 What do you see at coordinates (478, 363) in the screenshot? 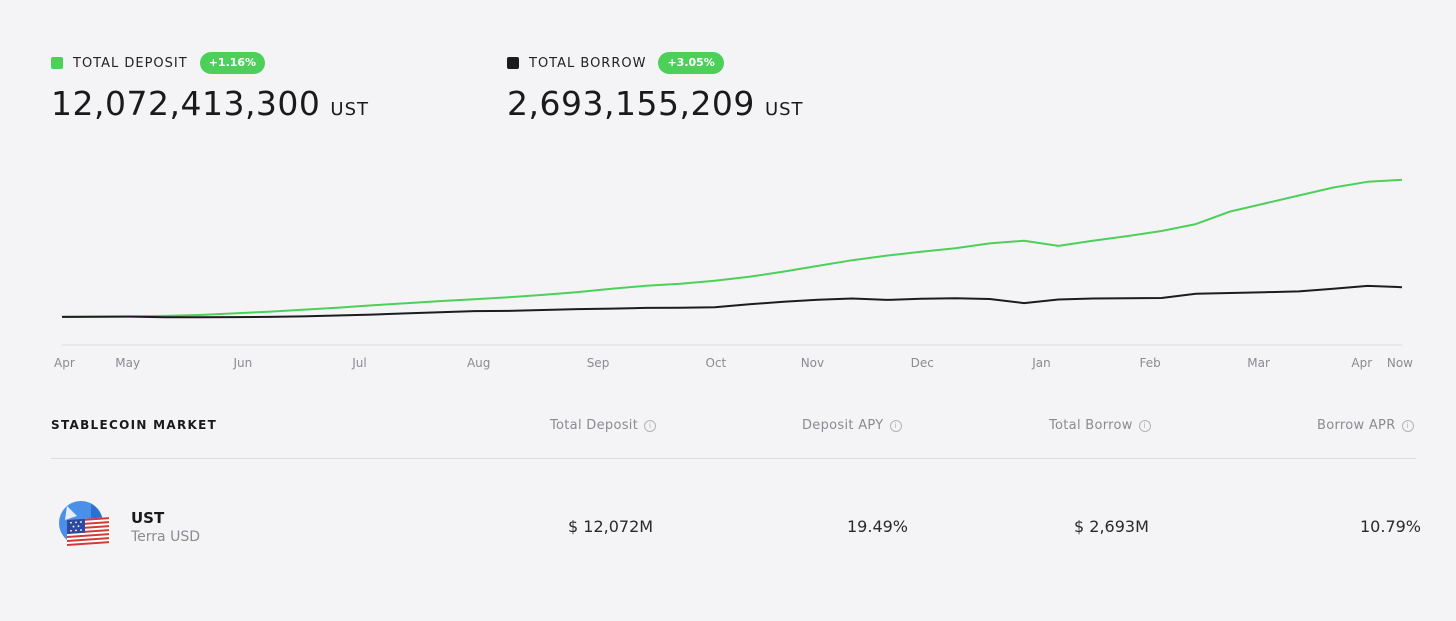
I see `x-tick-label: Aug` at bounding box center [478, 363].